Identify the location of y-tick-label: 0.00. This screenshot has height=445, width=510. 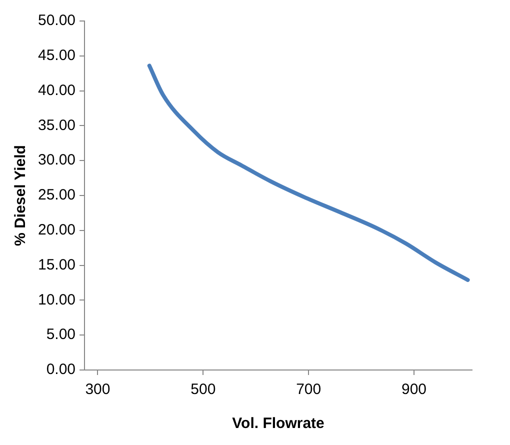
(61, 369).